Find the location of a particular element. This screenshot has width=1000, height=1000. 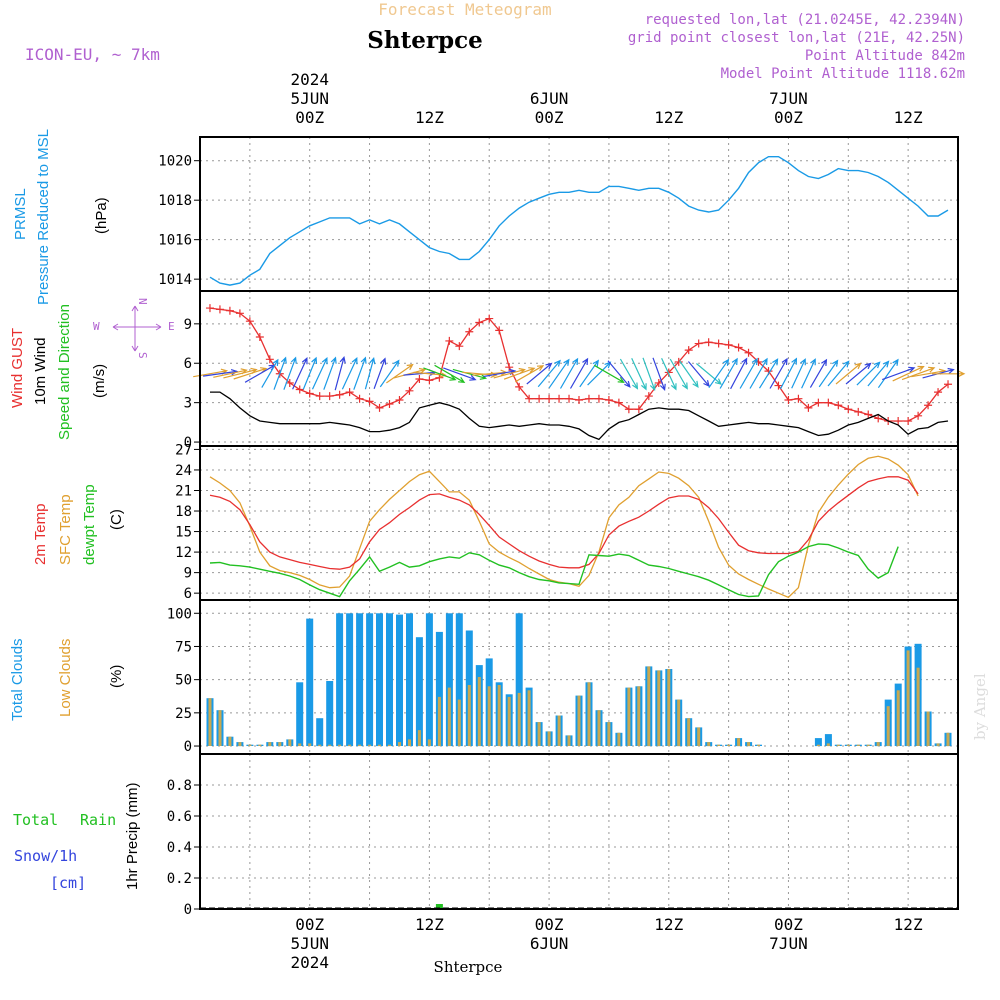

temp2m-line is located at coordinates (564, 523).